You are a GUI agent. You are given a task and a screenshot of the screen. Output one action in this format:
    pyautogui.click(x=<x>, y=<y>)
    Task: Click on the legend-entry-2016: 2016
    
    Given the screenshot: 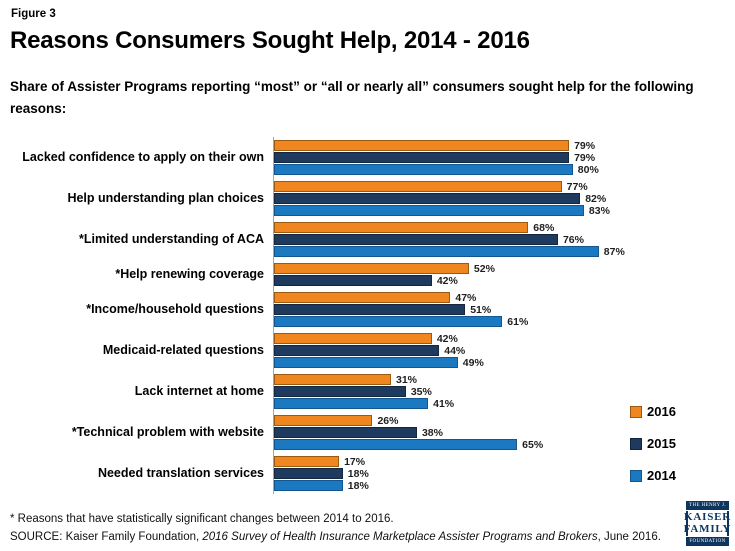 What is the action you would take?
    pyautogui.click(x=653, y=411)
    